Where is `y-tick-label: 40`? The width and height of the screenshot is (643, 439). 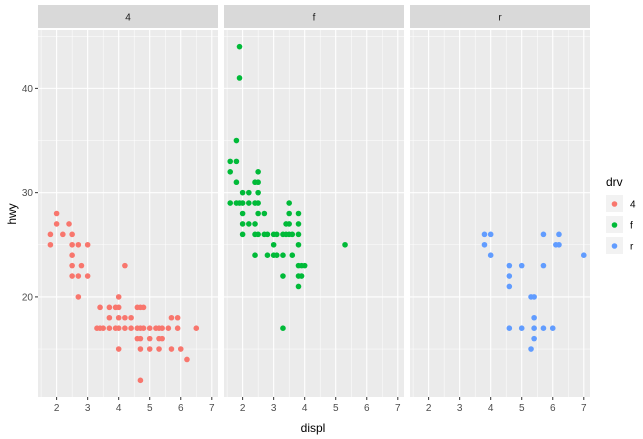
y-tick-label: 40 is located at coordinates (28, 89).